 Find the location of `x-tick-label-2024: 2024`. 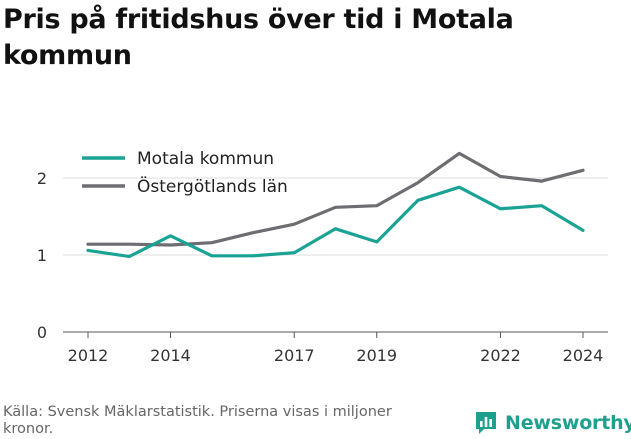

x-tick-label-2024: 2024 is located at coordinates (583, 355).